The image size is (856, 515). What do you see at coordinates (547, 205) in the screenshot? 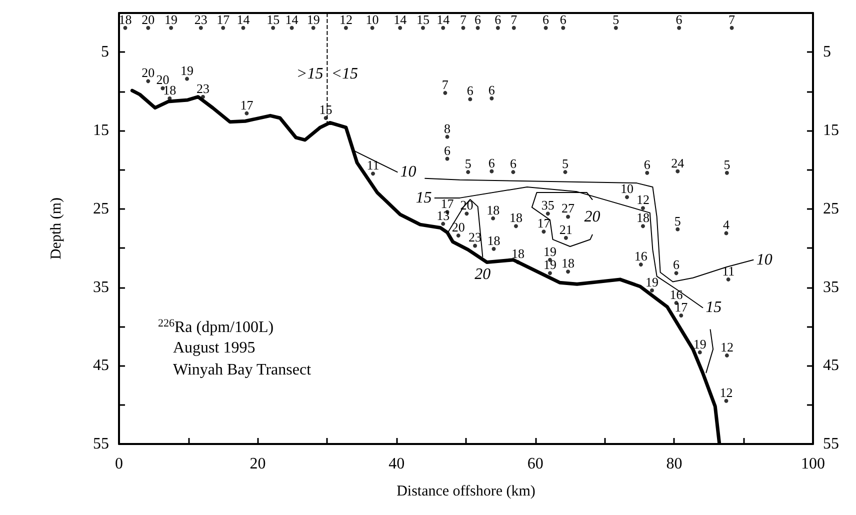
I see `annotation: 35` at bounding box center [547, 205].